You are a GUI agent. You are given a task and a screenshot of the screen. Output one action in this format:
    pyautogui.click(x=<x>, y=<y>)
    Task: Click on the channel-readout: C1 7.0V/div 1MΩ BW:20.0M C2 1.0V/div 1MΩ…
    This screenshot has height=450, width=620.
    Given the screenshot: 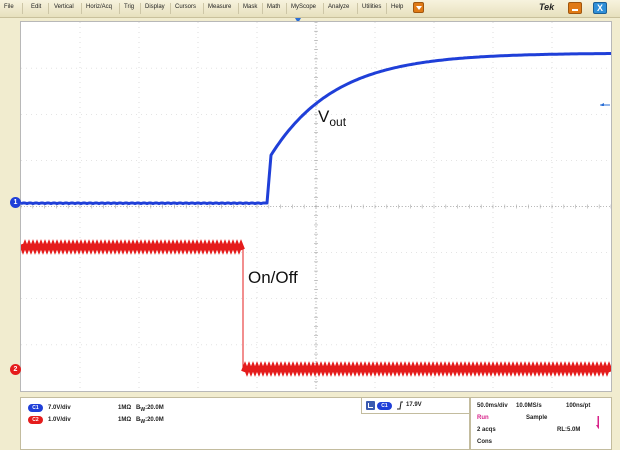 What is the action you would take?
    pyautogui.click(x=245, y=423)
    